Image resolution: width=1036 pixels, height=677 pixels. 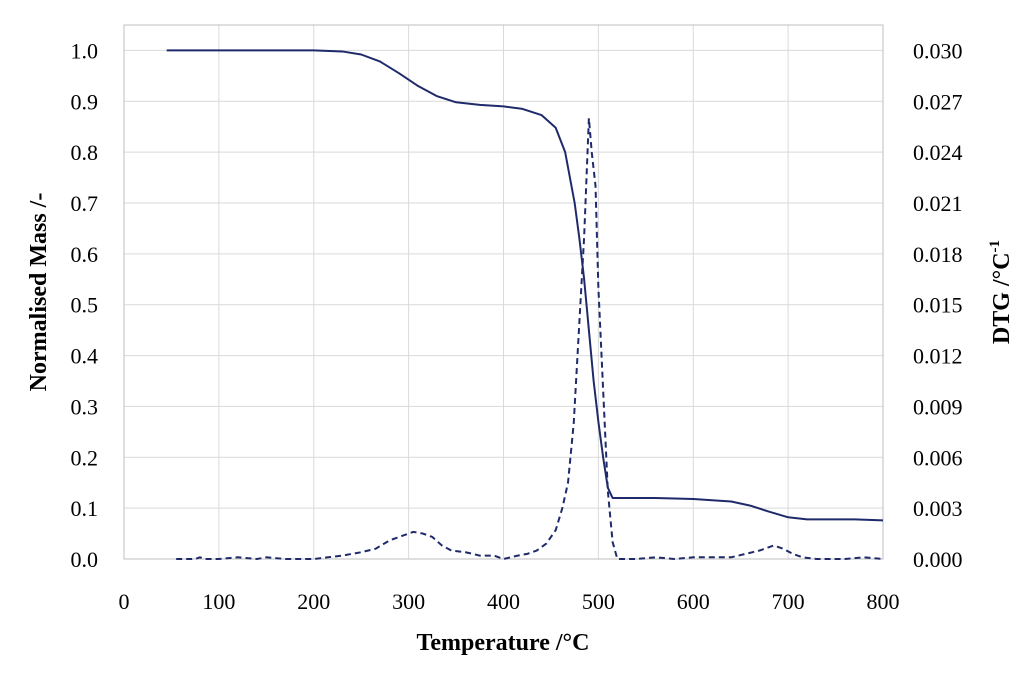 What do you see at coordinates (85, 406) in the screenshot?
I see `y-tick-label: 0.3` at bounding box center [85, 406].